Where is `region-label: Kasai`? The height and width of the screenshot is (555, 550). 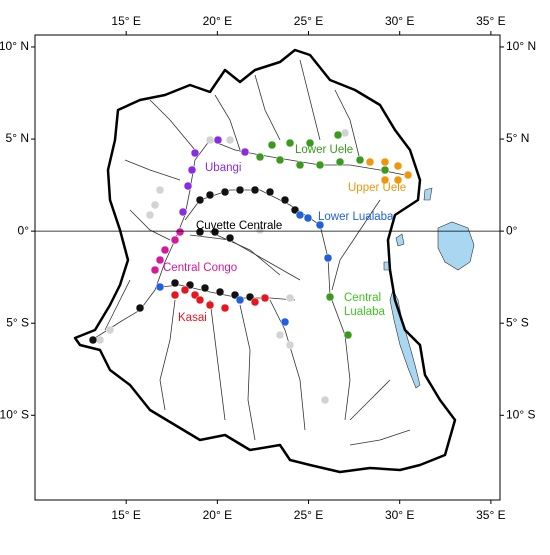 region-label: Kasai is located at coordinates (192, 318).